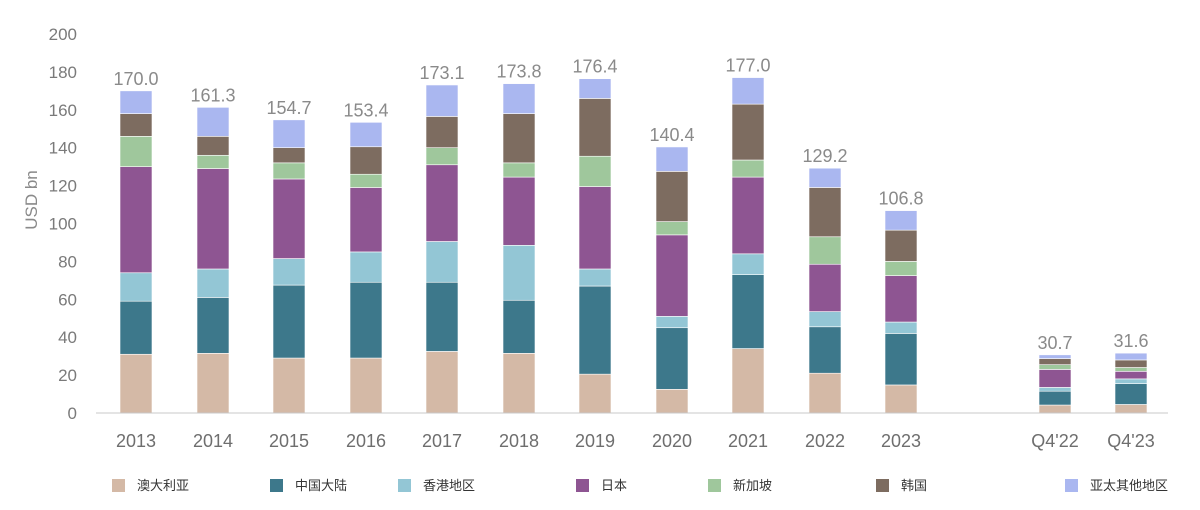 The image size is (1200, 510). Describe the element at coordinates (1054, 441) in the screenshot. I see `x-tick-label: Q4'22` at that location.